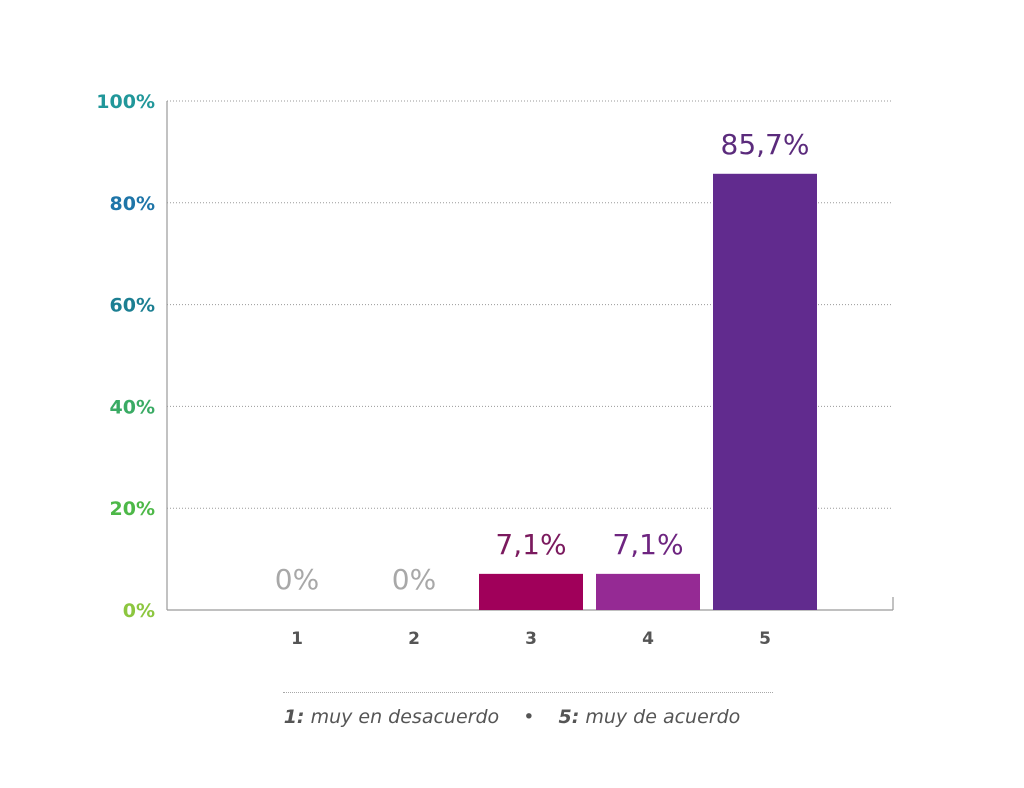 Image resolution: width=1024 pixels, height=788 pixels. I want to click on legend-high-key: 5:, so click(569, 717).